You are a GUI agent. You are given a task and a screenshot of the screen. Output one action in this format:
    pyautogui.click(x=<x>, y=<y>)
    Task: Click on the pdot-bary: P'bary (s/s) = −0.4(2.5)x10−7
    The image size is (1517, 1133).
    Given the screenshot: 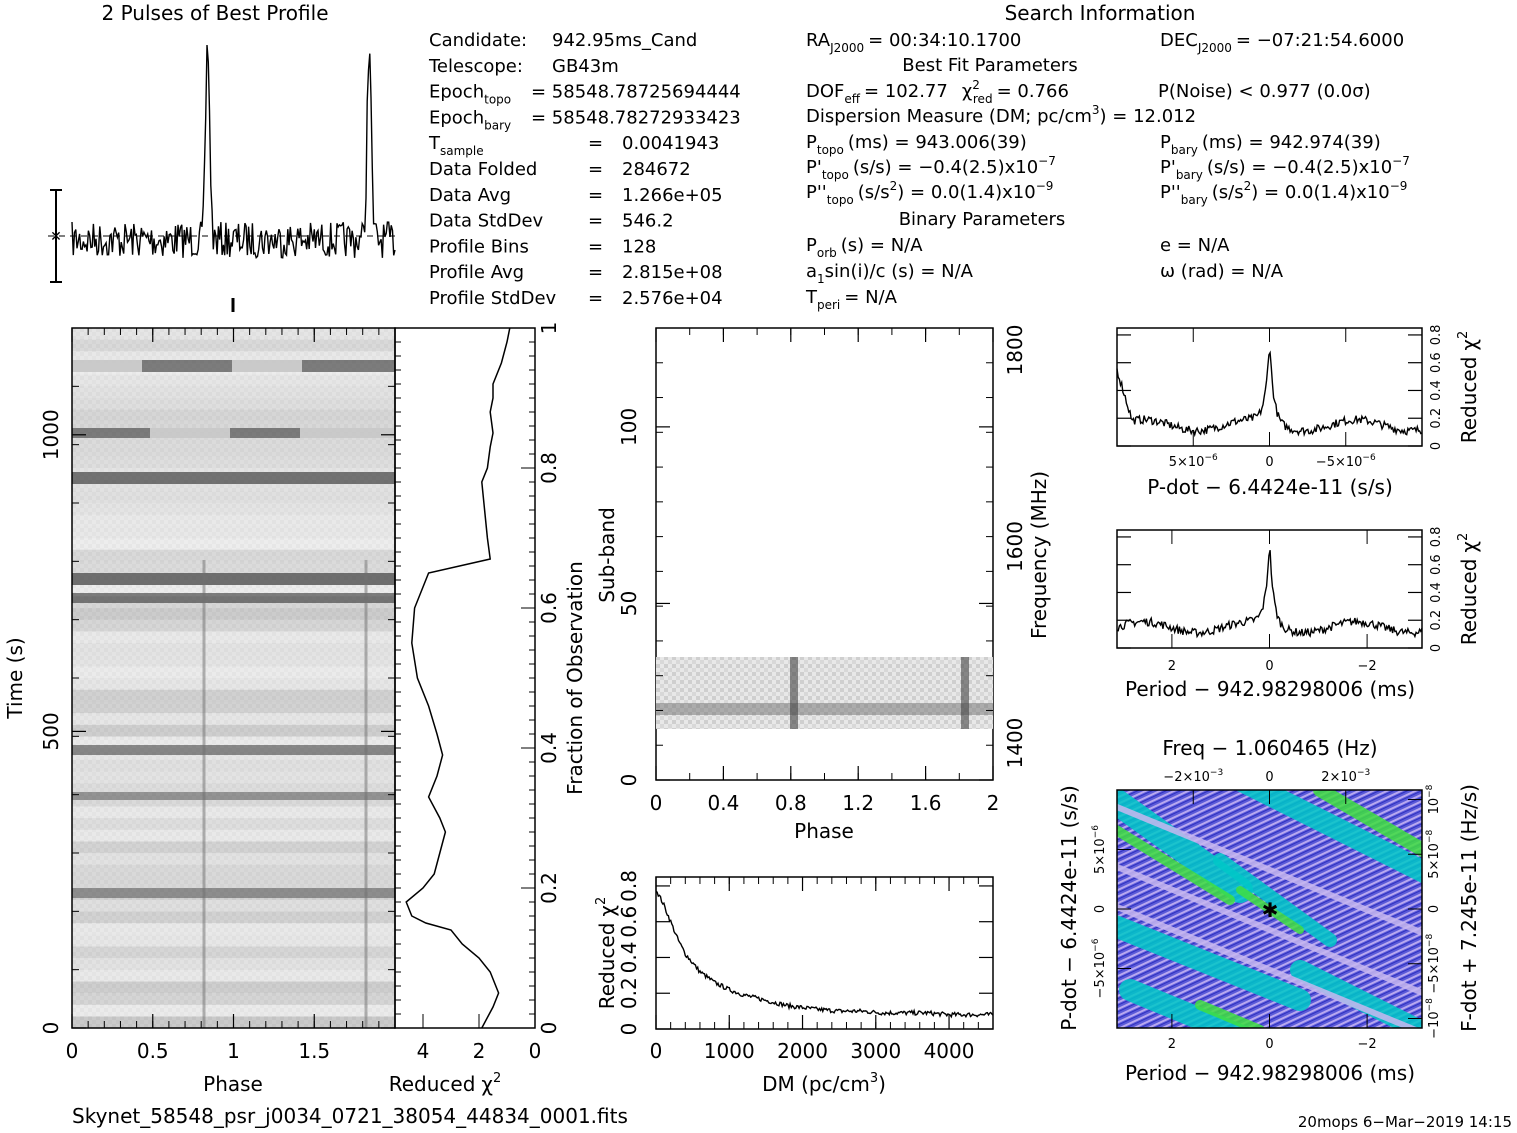 What is the action you would take?
    pyautogui.click(x=1285, y=168)
    